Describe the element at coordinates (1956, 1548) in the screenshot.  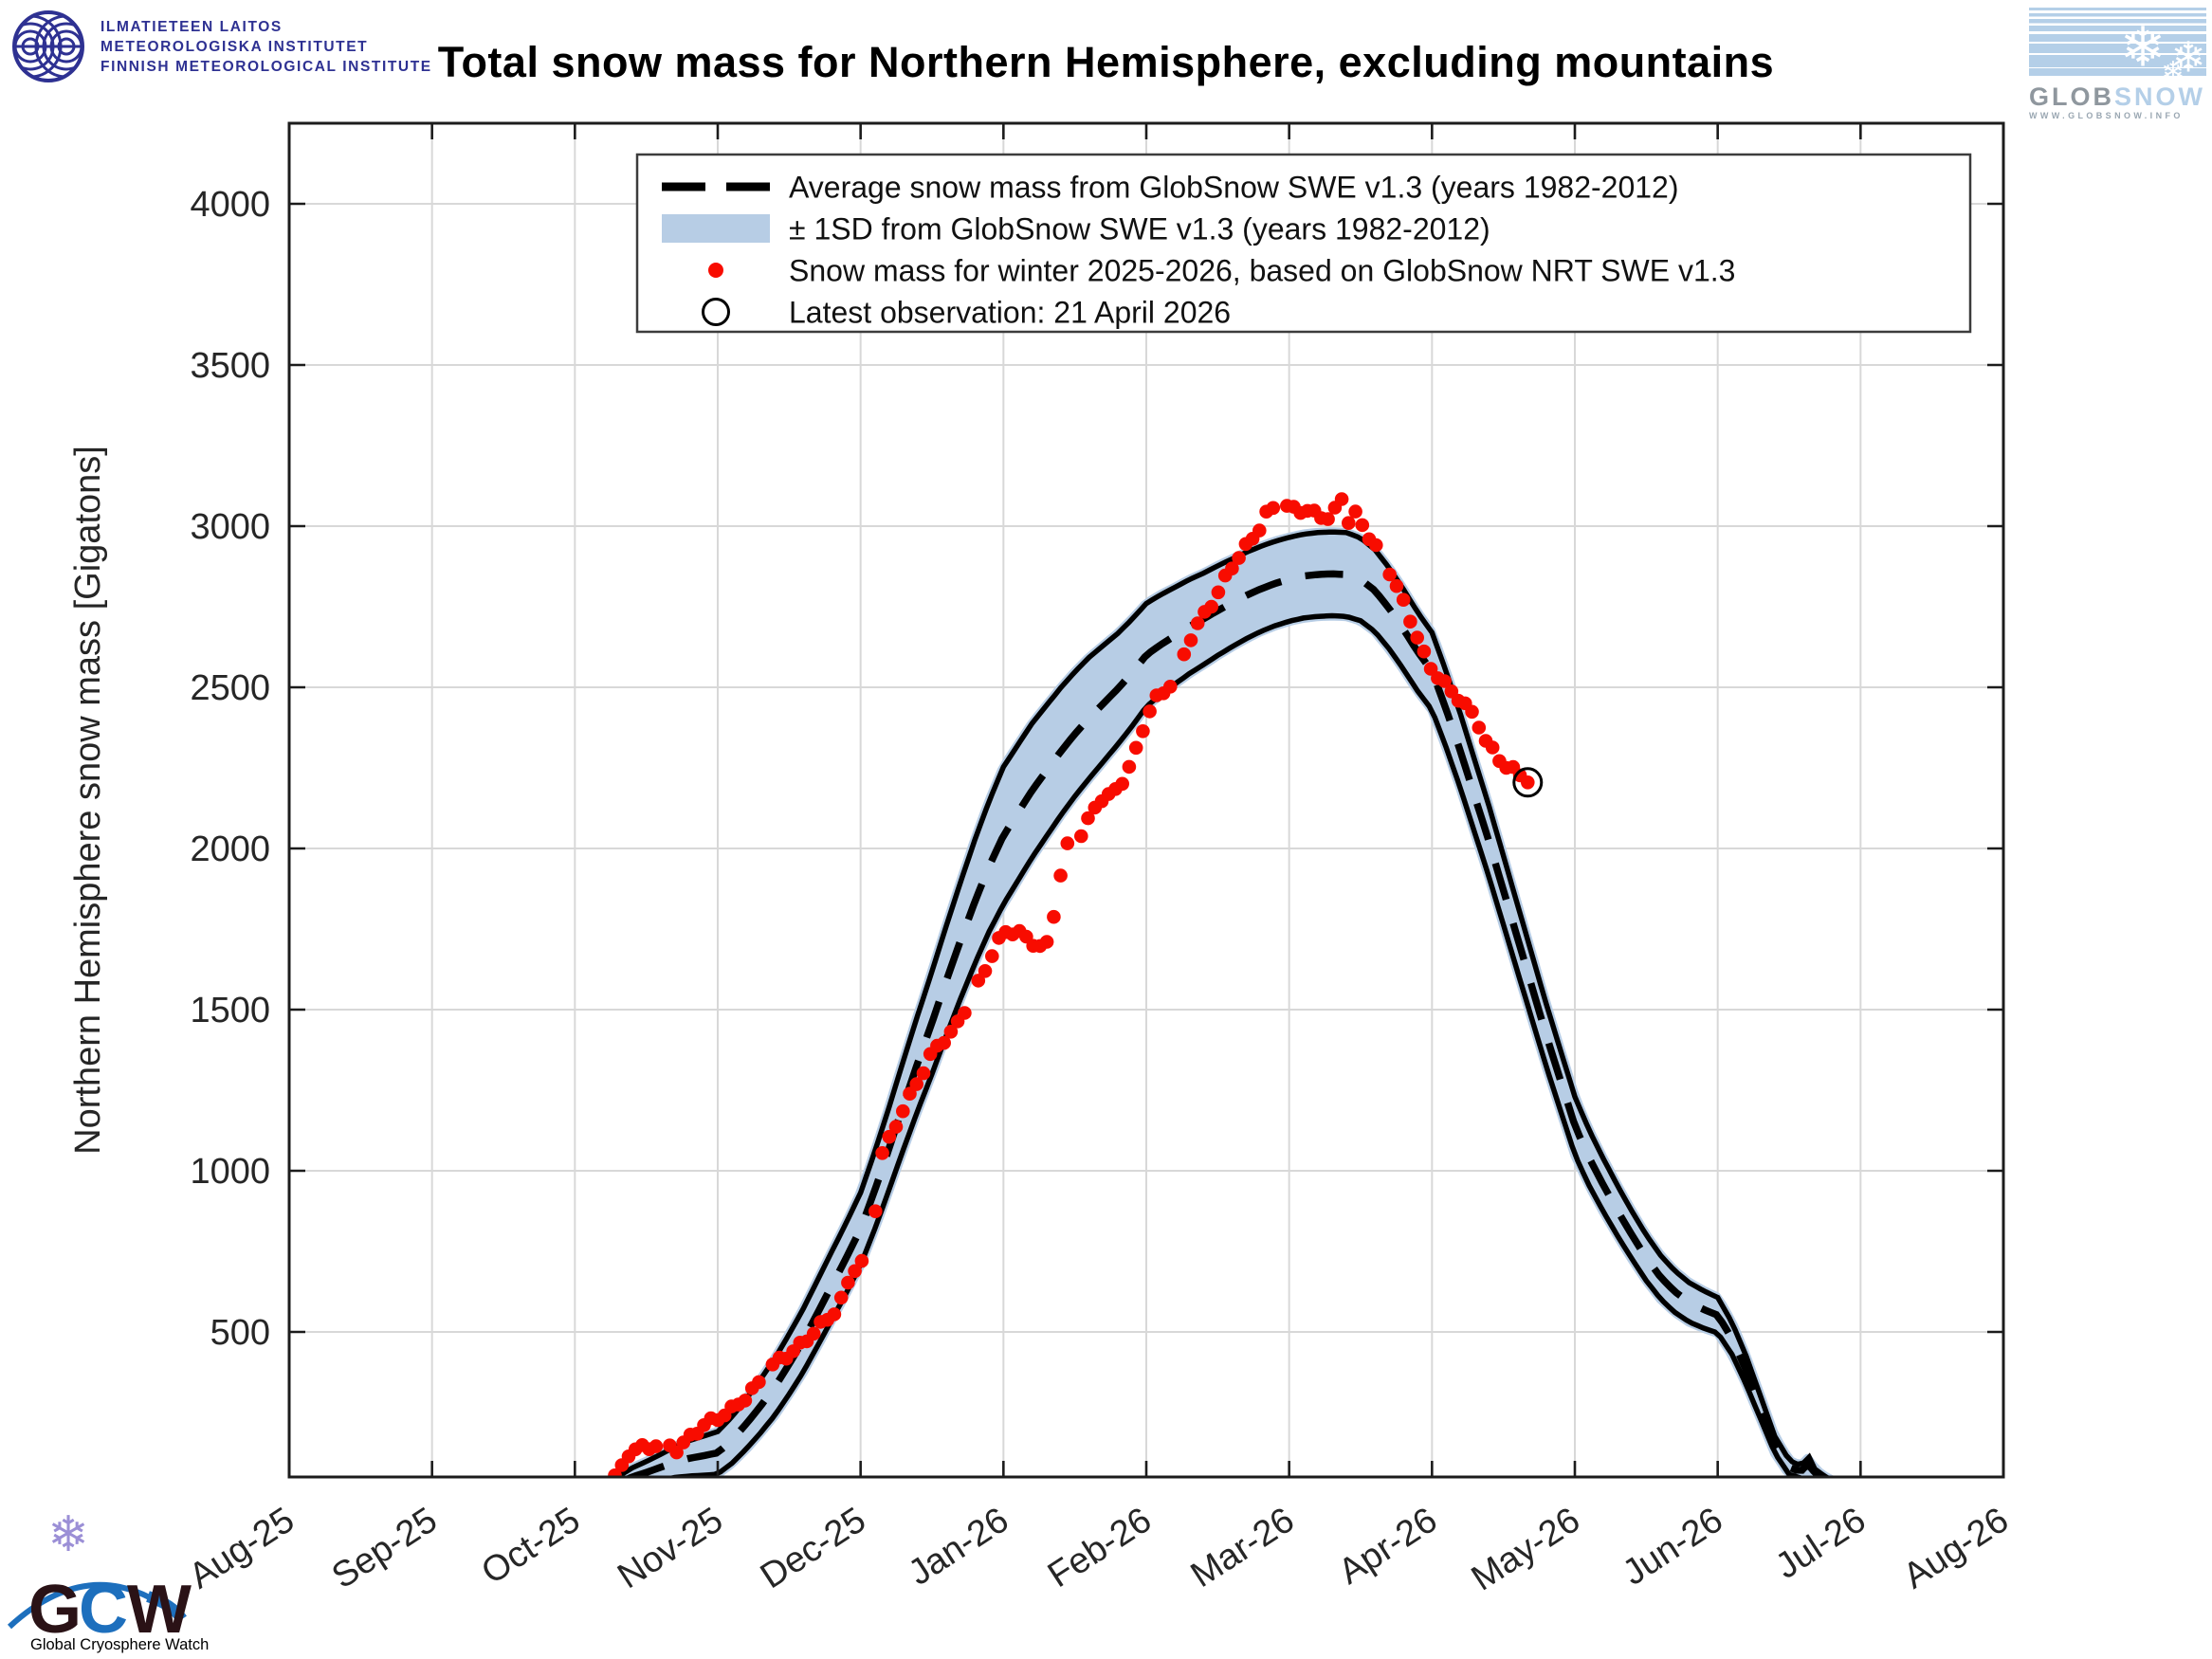
I see `x-tick-label: Aug-26` at that location.